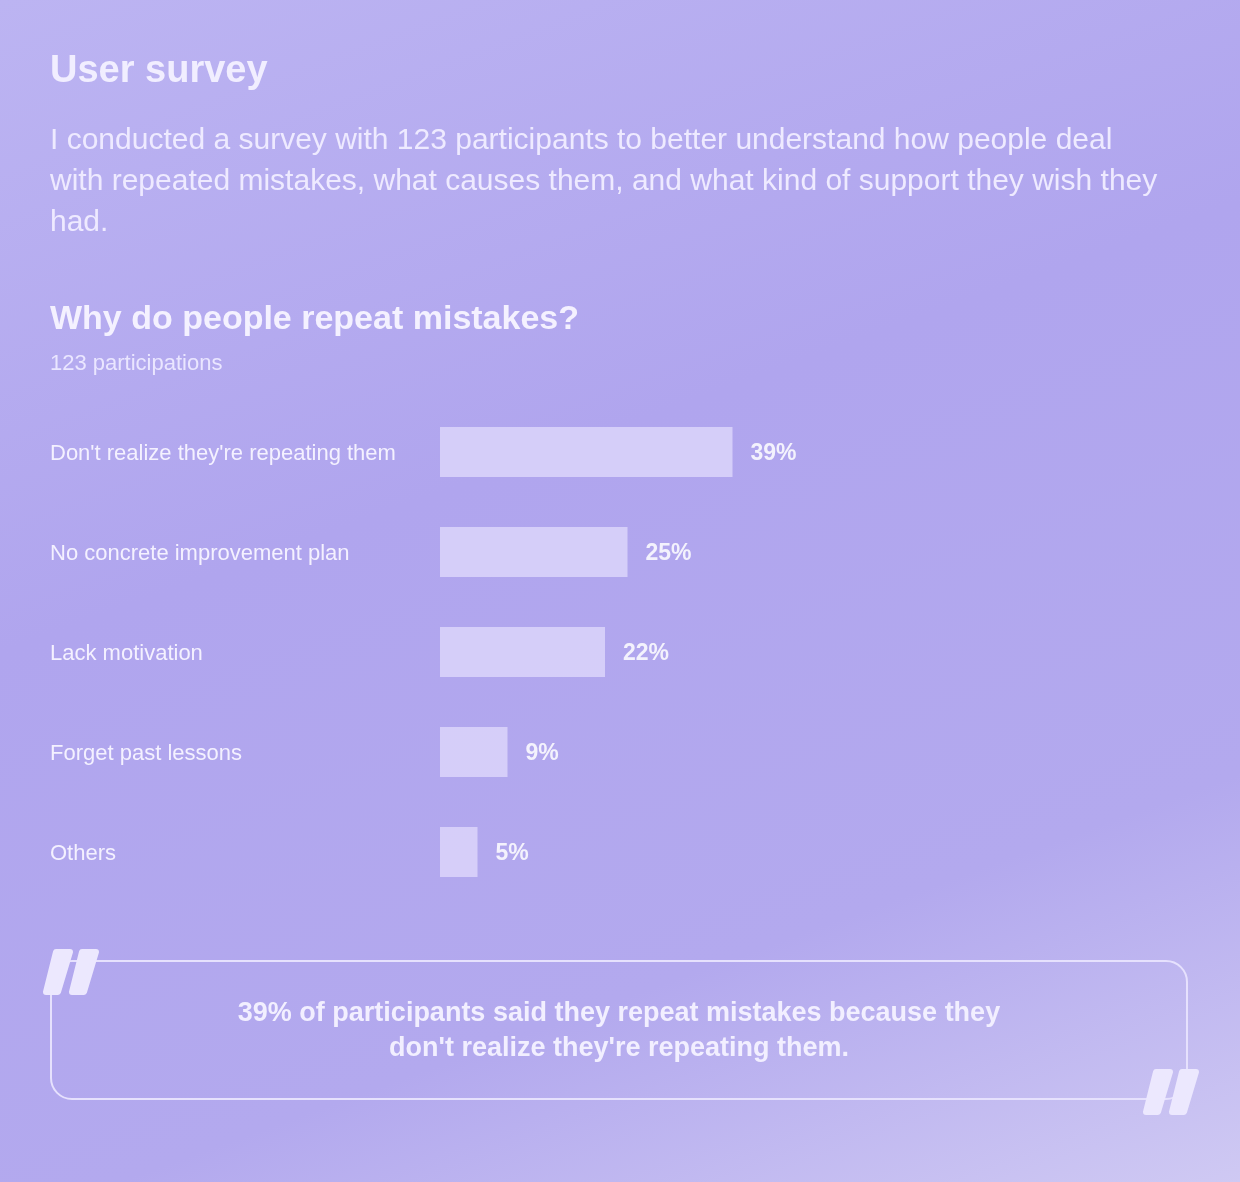  I want to click on chart-title: Why do people repeat mistakes?, so click(315, 317).